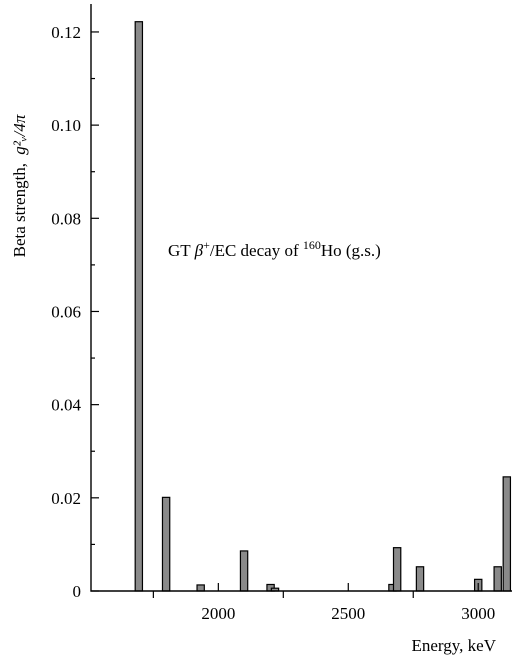 The width and height of the screenshot is (524, 660). I want to click on x-tick-label: 2500, so click(348, 613).